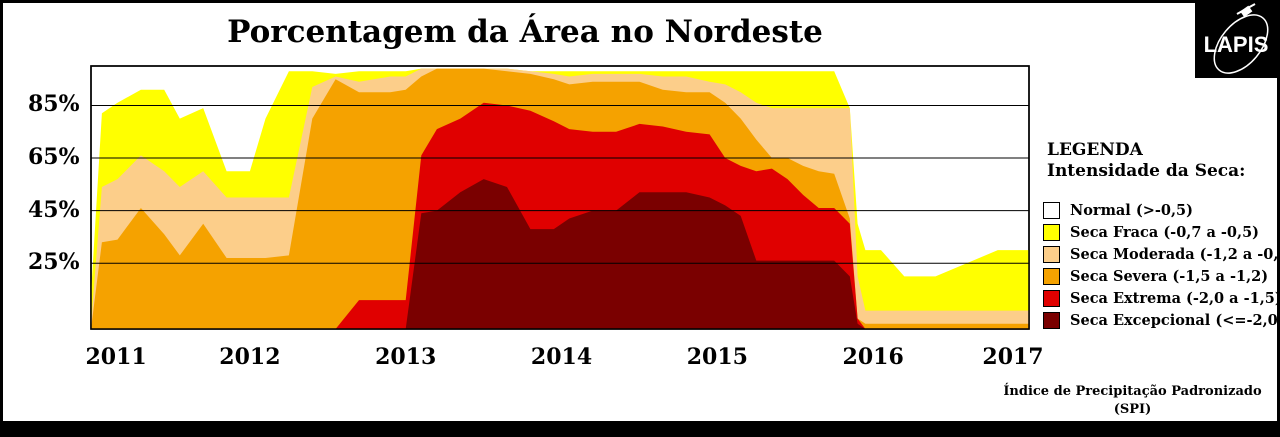 The width and height of the screenshot is (1280, 437). Describe the element at coordinates (116, 357) in the screenshot. I see `x-tick-label: 2011` at that location.